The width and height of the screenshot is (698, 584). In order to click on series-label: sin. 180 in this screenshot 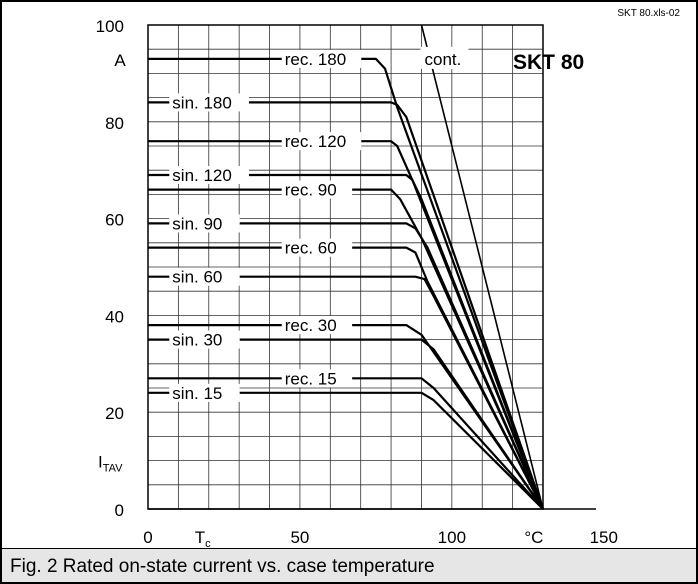, I will do `click(202, 102)`.